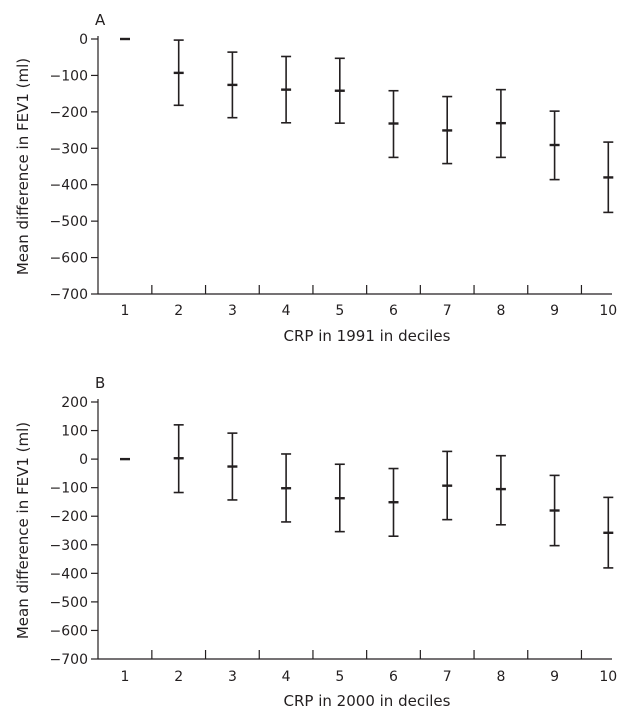 Image resolution: width=635 pixels, height=709 pixels. What do you see at coordinates (100, 20) in the screenshot?
I see `panel-letter: A` at bounding box center [100, 20].